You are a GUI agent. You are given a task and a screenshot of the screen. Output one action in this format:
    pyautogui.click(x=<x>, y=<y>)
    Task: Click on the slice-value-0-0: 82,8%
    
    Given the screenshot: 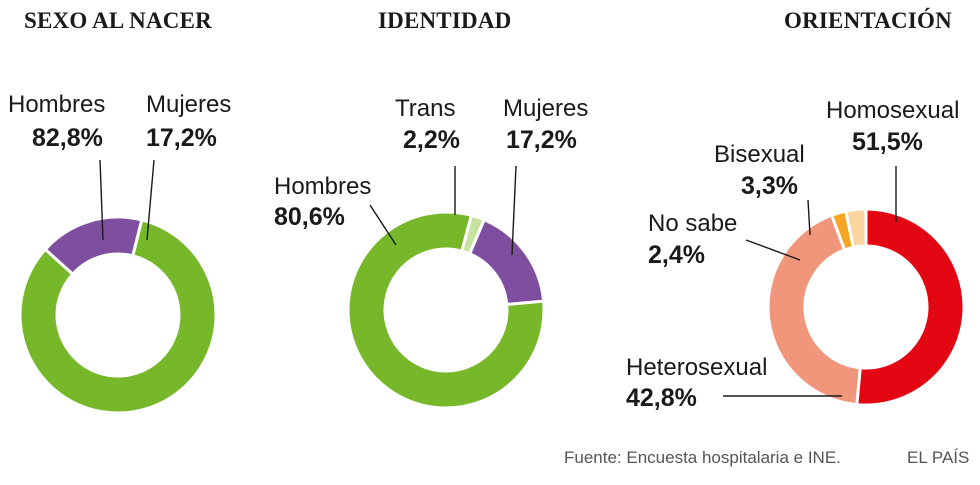 What is the action you would take?
    pyautogui.click(x=67, y=138)
    